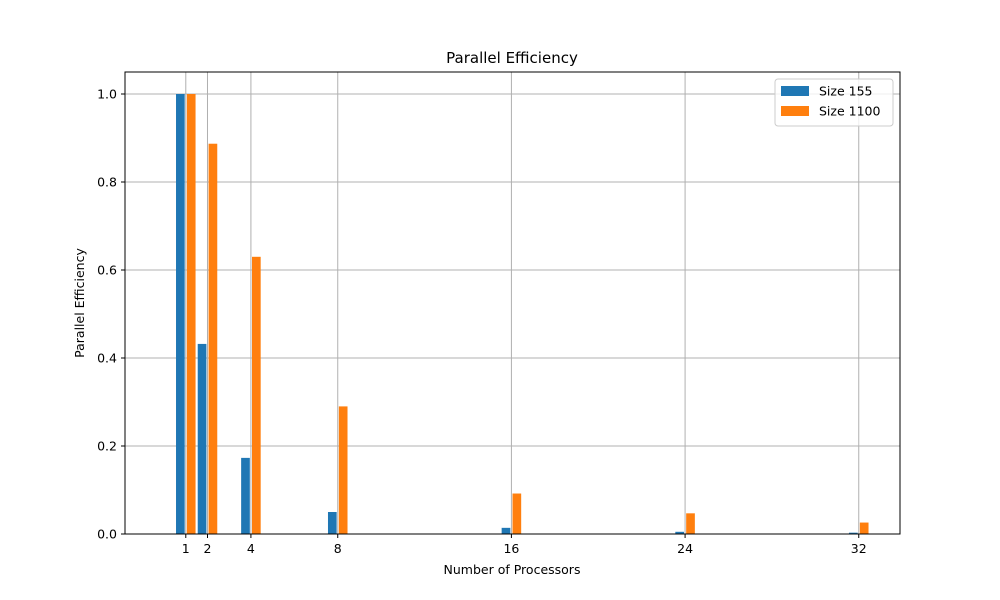 Image resolution: width=1000 pixels, height=600 pixels. I want to click on legend-label-size-155: Size 155, so click(846, 91).